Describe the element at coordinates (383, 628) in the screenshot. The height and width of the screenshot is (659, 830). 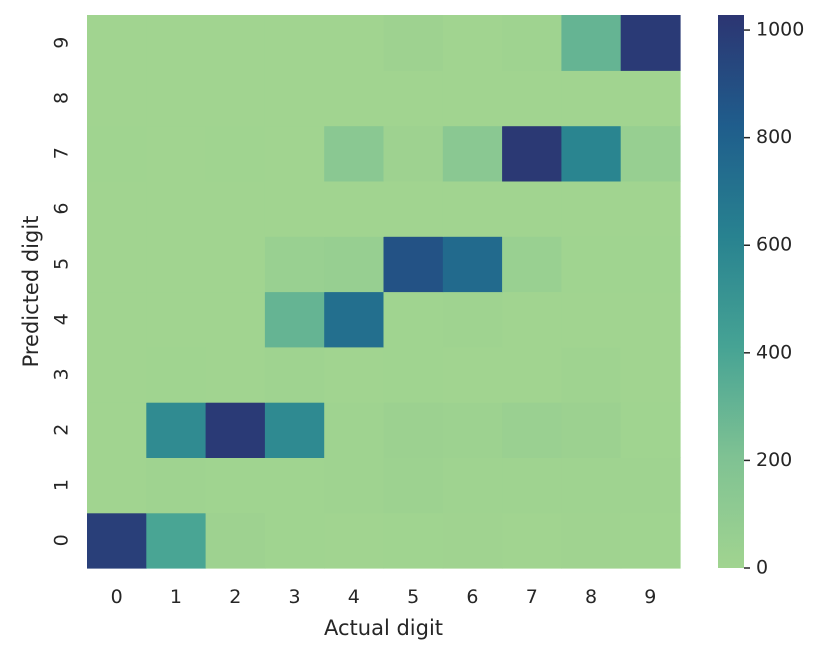
I see `x-axis-title: Actual digit` at that location.